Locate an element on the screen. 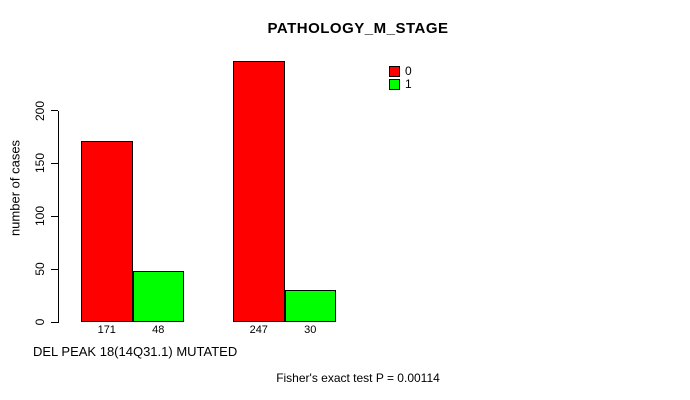 This screenshot has height=400, width=690. annotation-text: Fisher's exact test P = 0.00114 is located at coordinates (358, 378).